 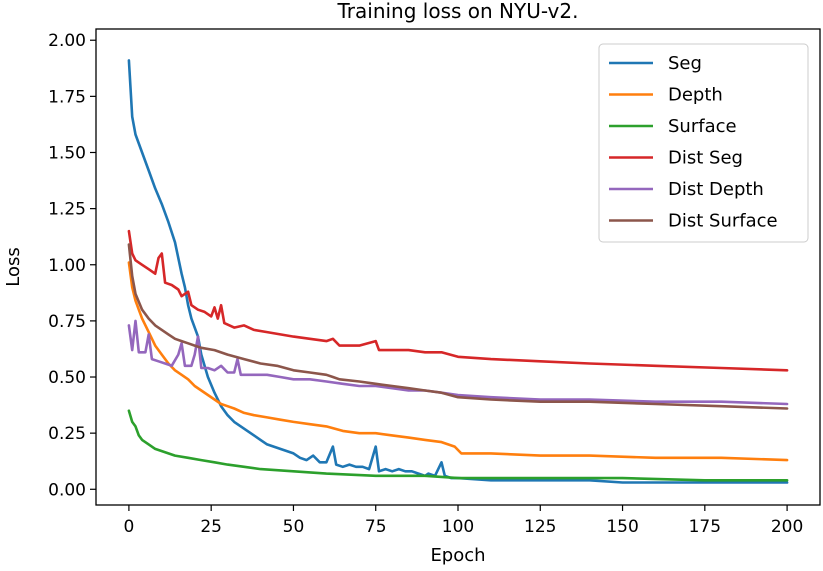 What do you see at coordinates (723, 221) in the screenshot?
I see `legend-label-dist-surface: Dist Surface` at bounding box center [723, 221].